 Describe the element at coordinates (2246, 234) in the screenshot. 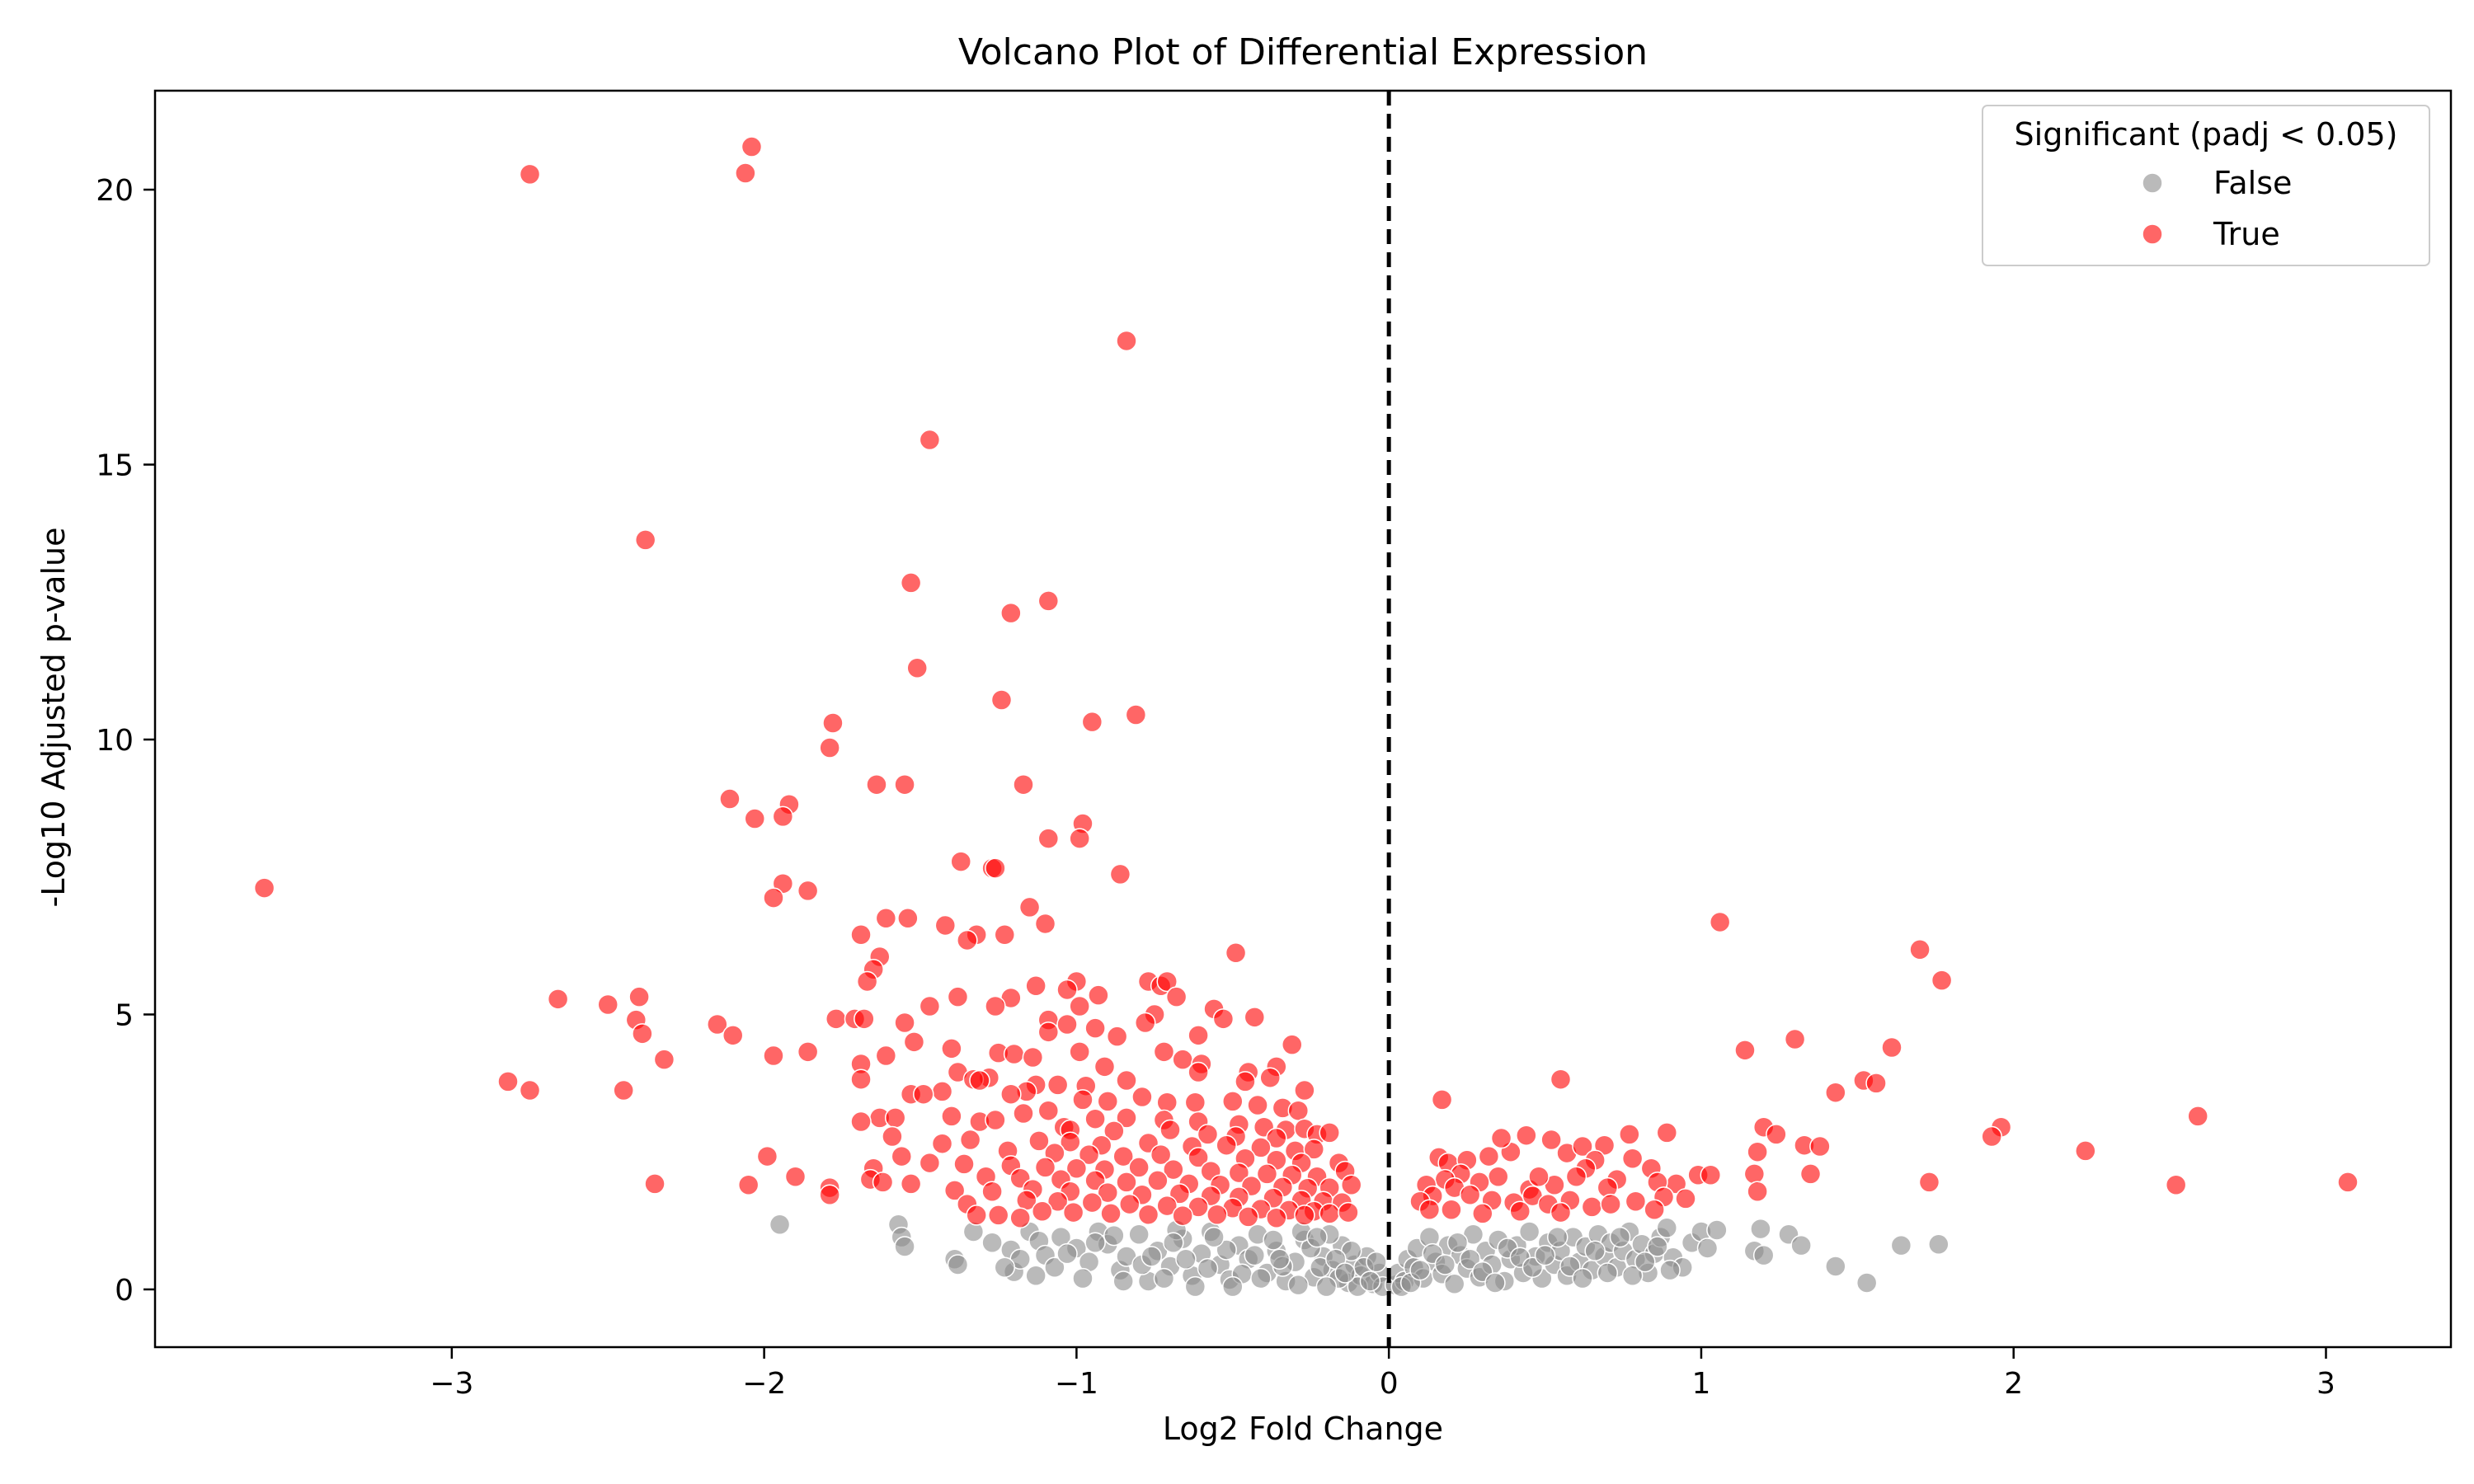

I see `legend-label-true: True` at that location.